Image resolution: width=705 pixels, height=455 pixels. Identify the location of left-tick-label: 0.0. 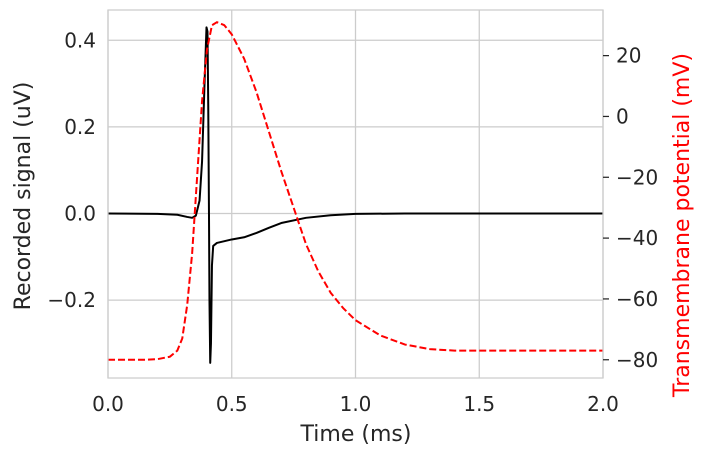
(80, 213).